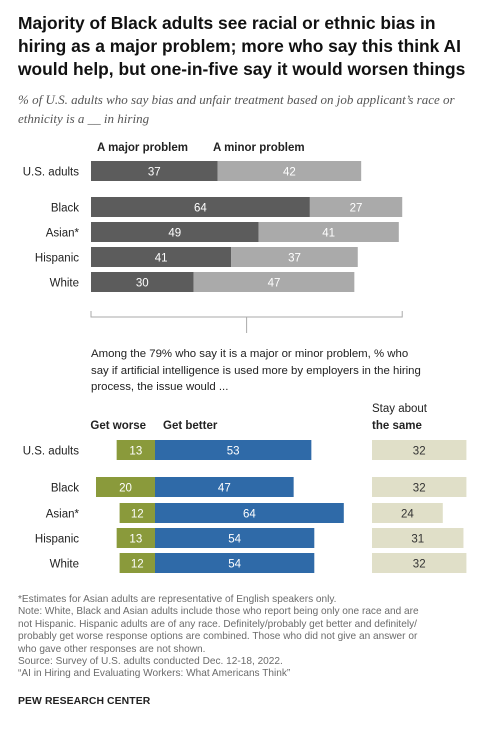  Describe the element at coordinates (246, 322) in the screenshot. I see `bracket-connector` at that location.